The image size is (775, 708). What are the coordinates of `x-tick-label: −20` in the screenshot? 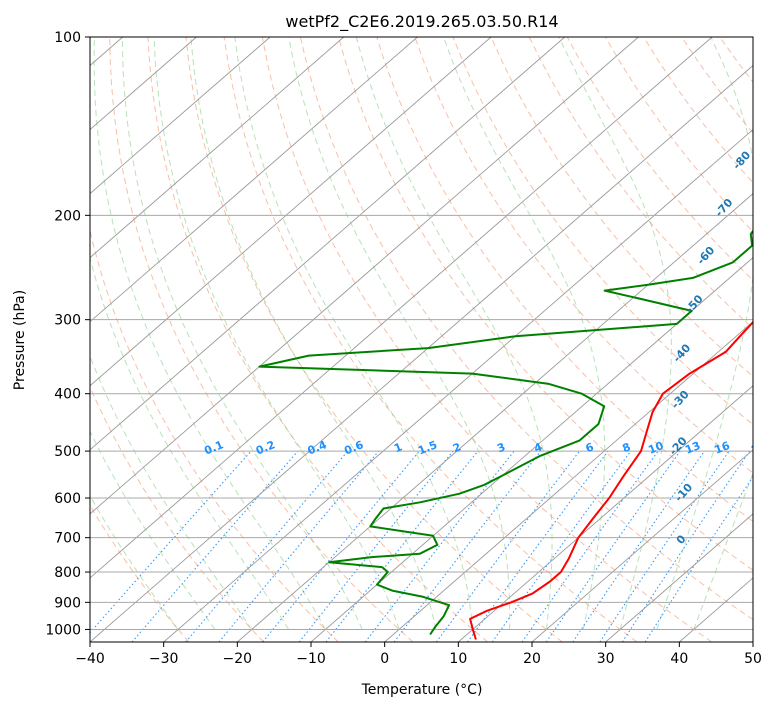 It's located at (238, 659).